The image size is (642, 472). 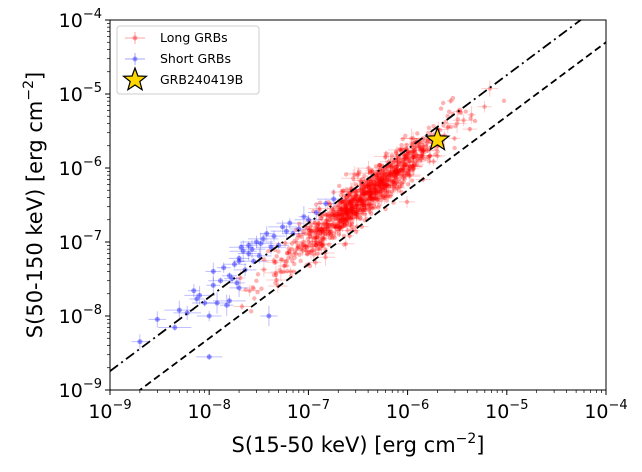 I want to click on short-grbs-series, so click(x=237, y=278).